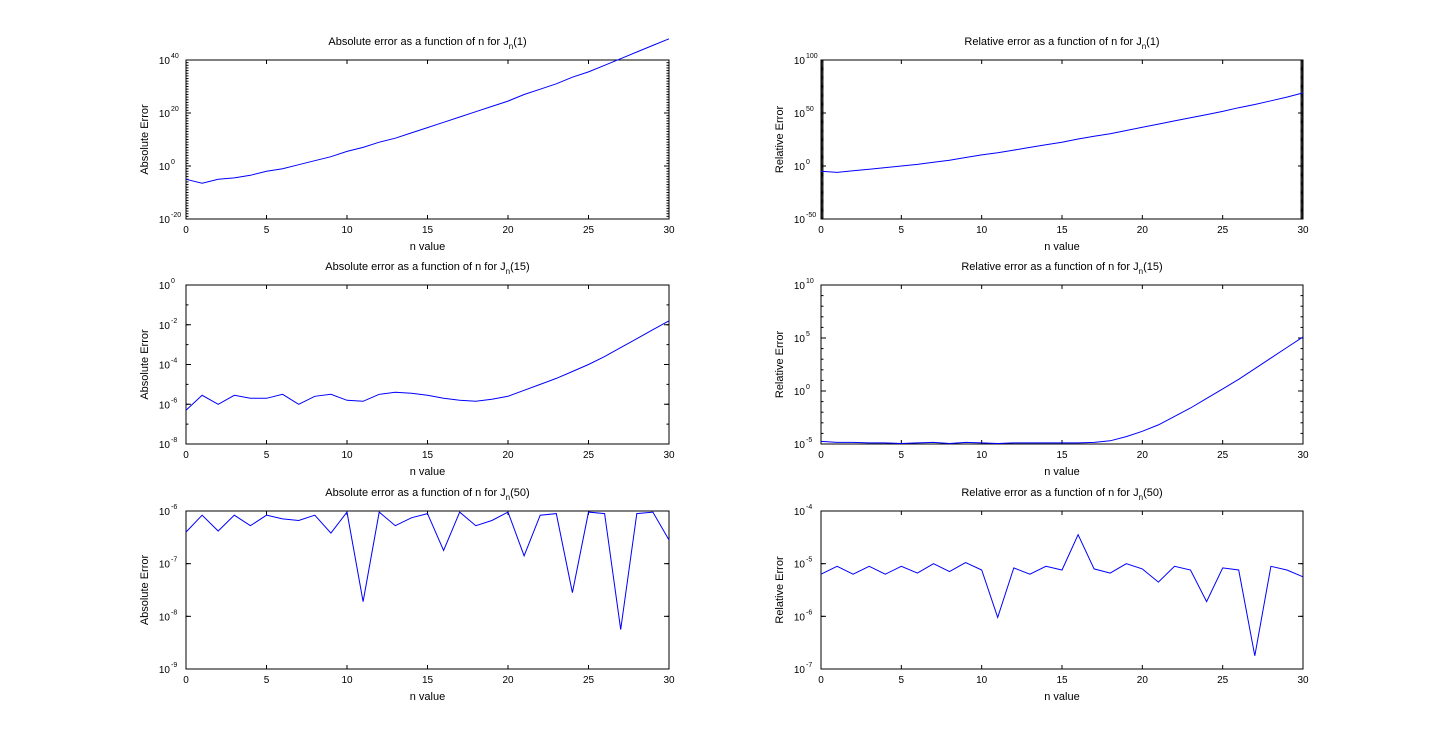 This screenshot has height=753, width=1440. I want to click on y-tick-exponent: -9, so click(174, 665).